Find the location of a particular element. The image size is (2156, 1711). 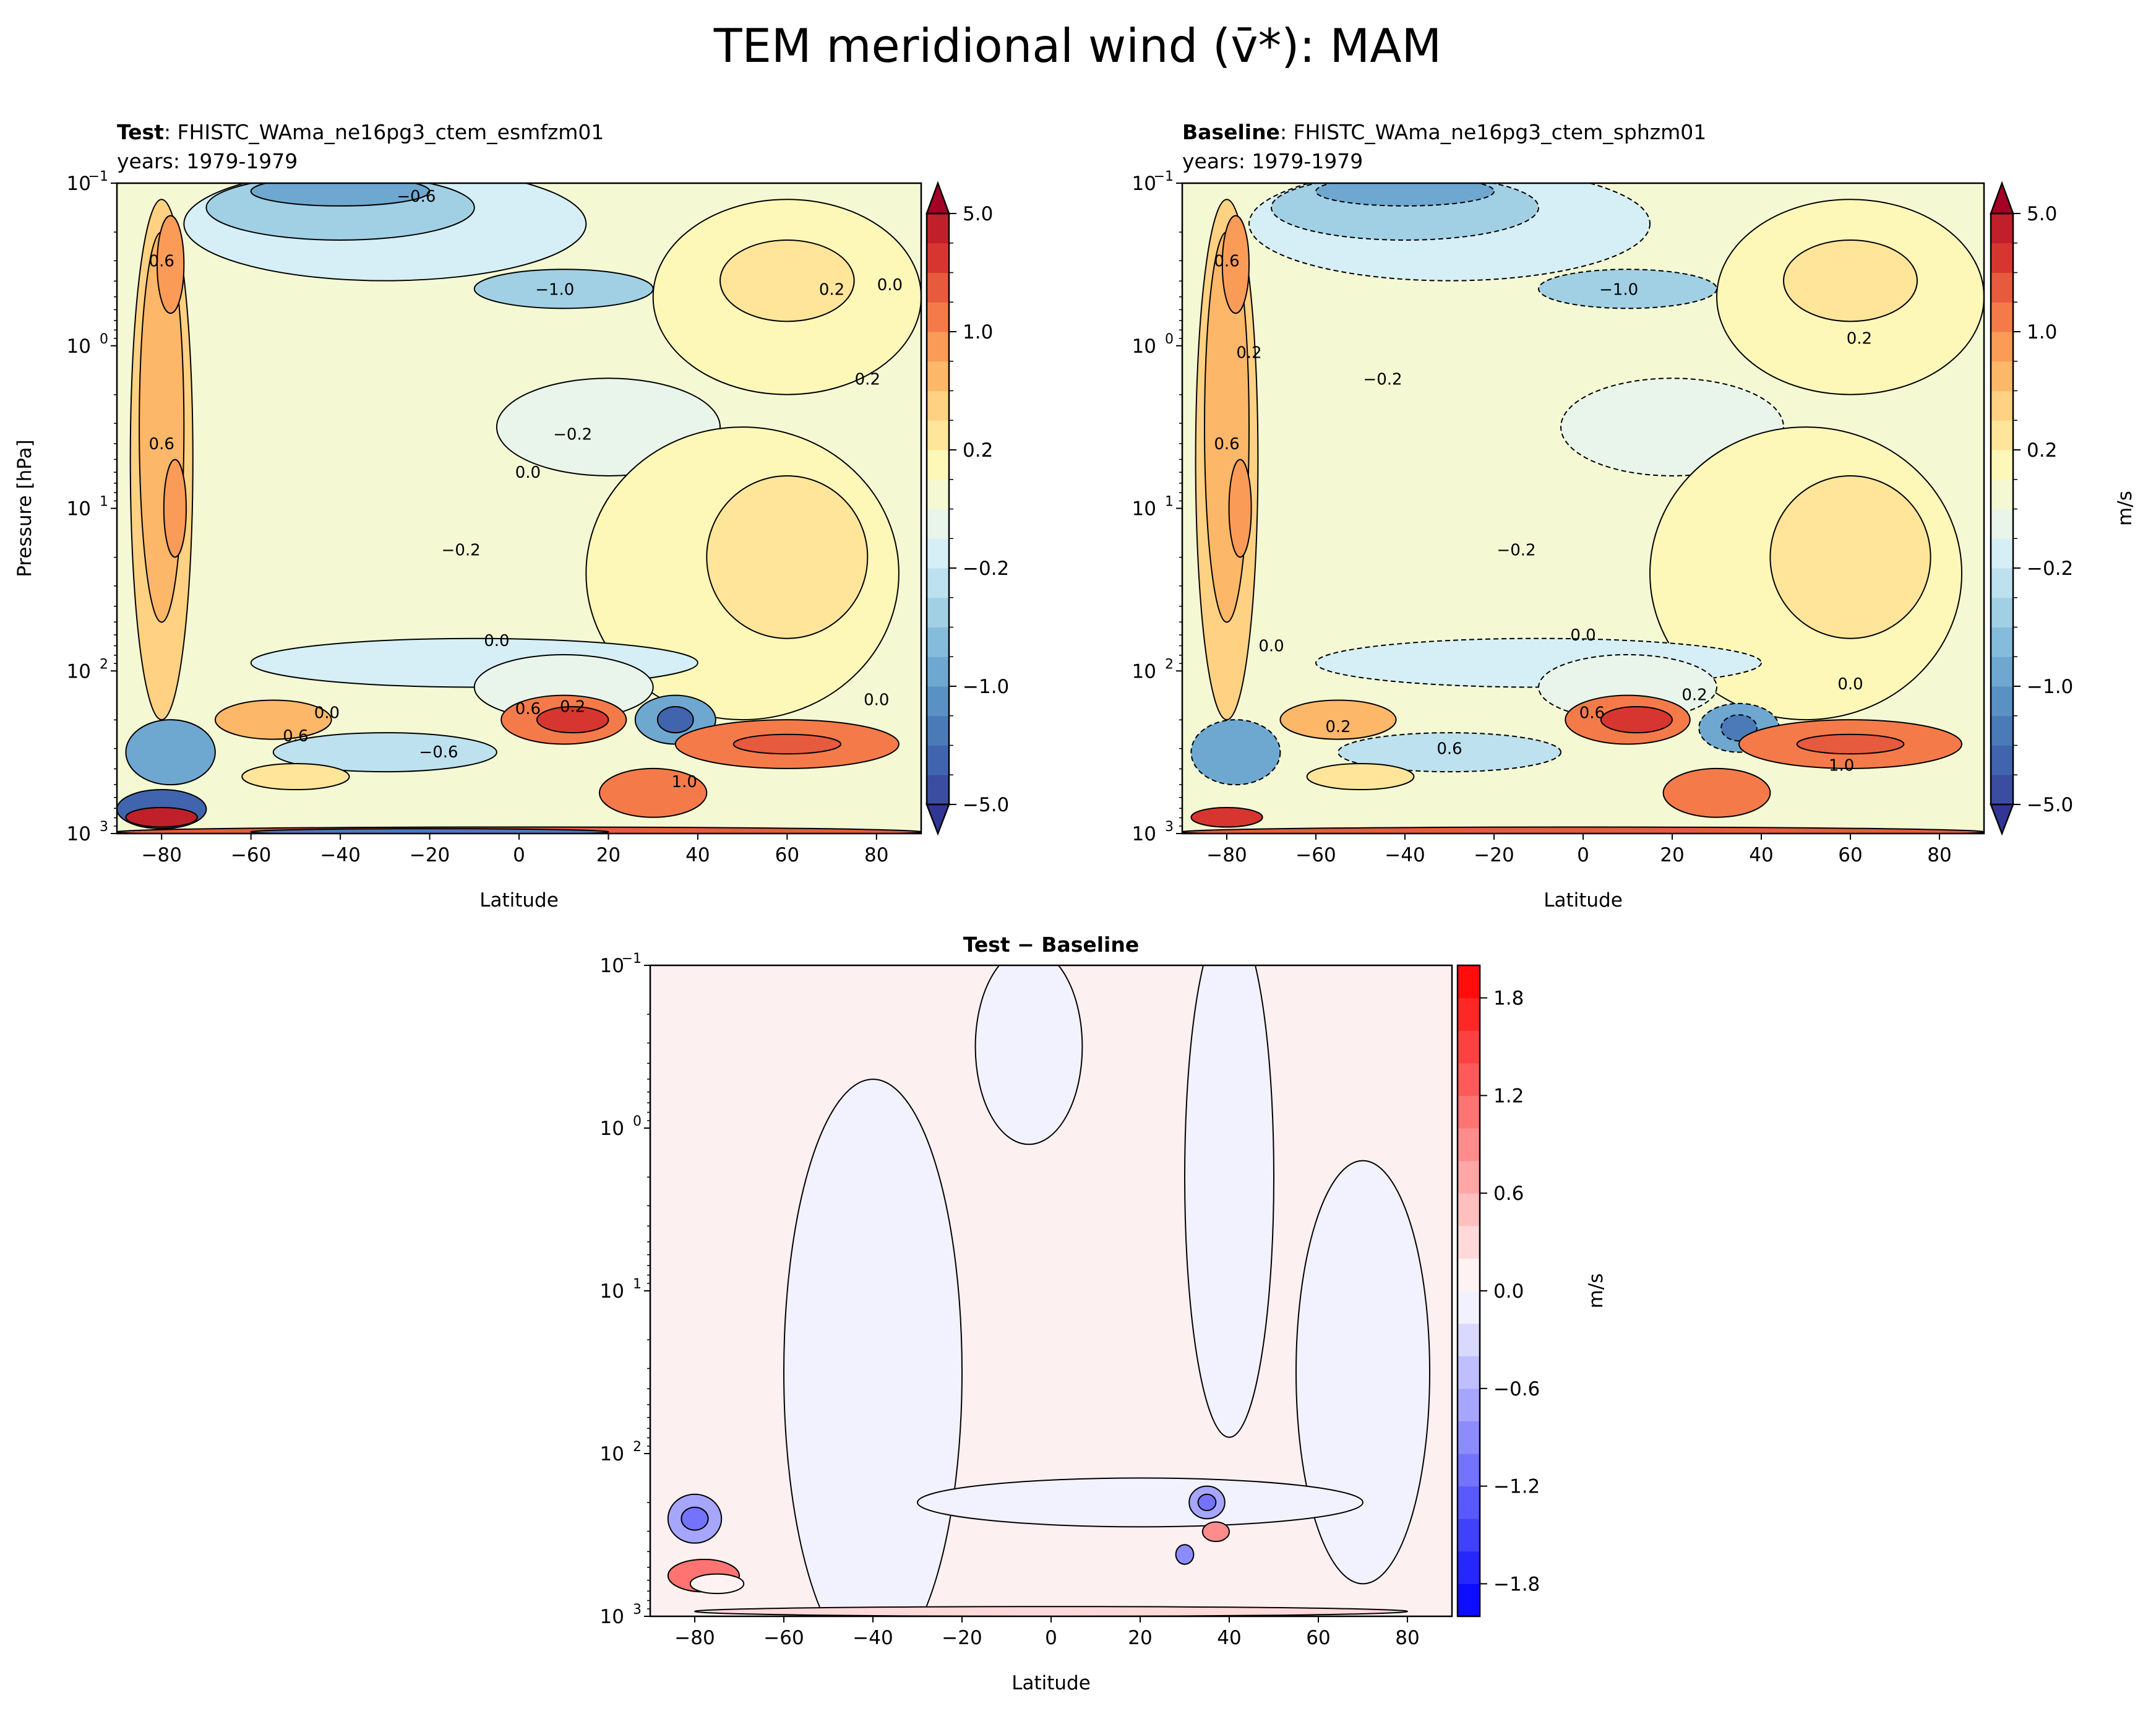

colorbar-tick-label: 1.0 is located at coordinates (2042, 332).